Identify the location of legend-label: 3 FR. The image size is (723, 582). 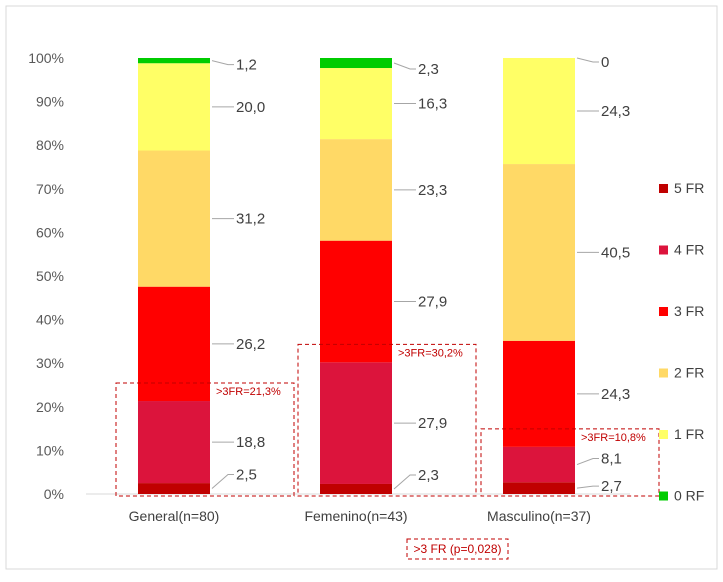
(689, 311).